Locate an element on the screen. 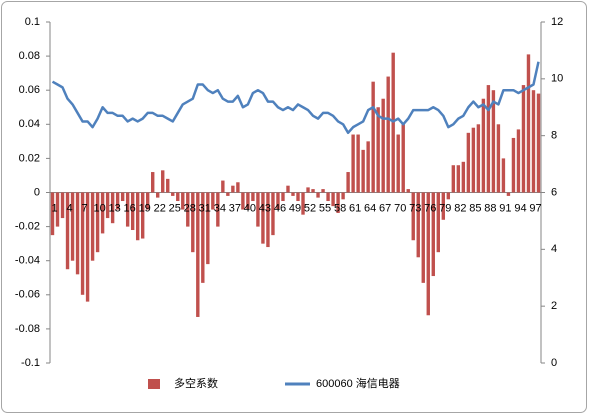 The height and width of the screenshot is (420, 589). y2-tick-label: 6 is located at coordinates (554, 192).